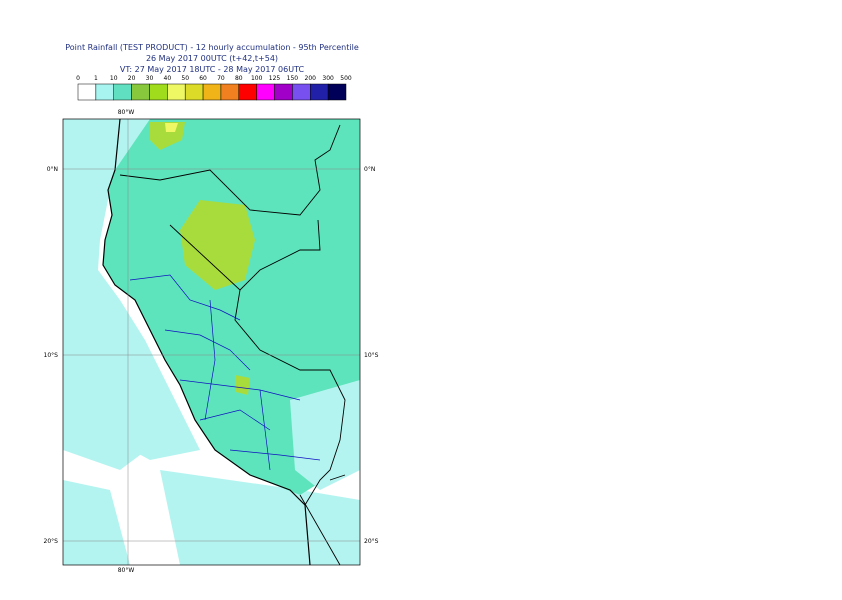 The height and width of the screenshot is (600, 842). What do you see at coordinates (325, 435) in the screenshot?
I see `land-light-rain` at bounding box center [325, 435].